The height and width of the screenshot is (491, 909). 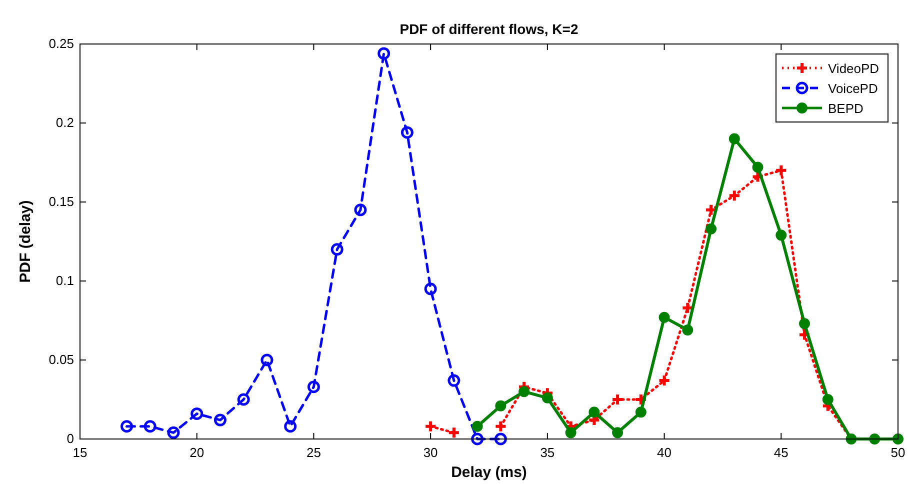 I want to click on x-tick-label: 30, so click(x=430, y=452).